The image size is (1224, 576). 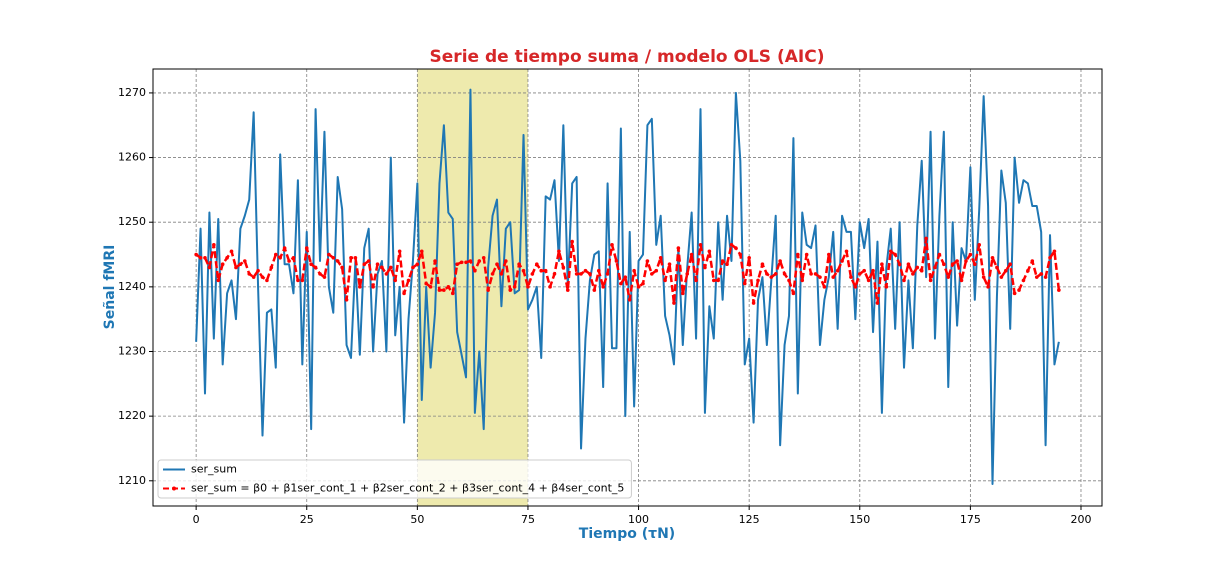 What do you see at coordinates (627, 534) in the screenshot?
I see `x-axis-label: Tiempo (τN)` at bounding box center [627, 534].